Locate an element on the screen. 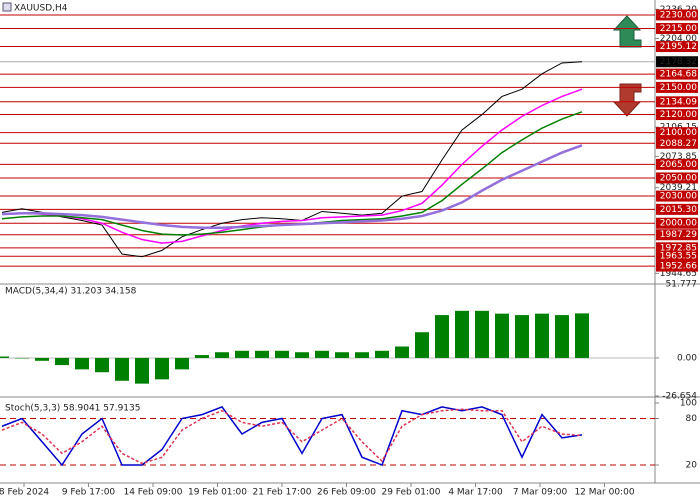  level-label: 2134.09 is located at coordinates (678, 102).